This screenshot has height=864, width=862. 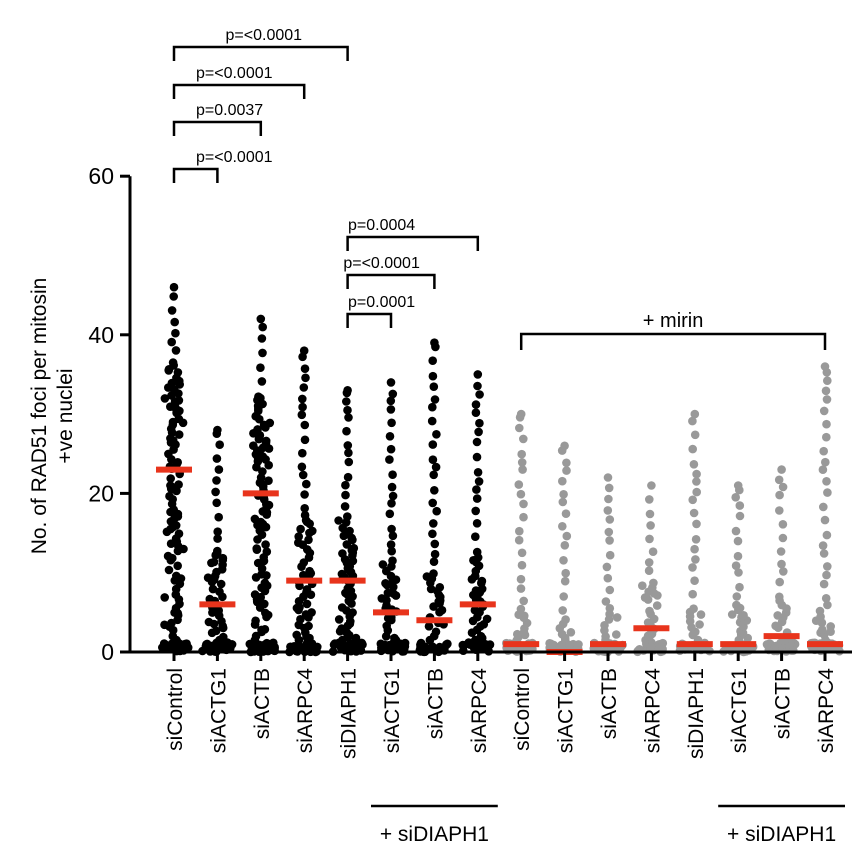 I want to click on comparison-bracket: p=<0.0001, so click(x=239, y=82).